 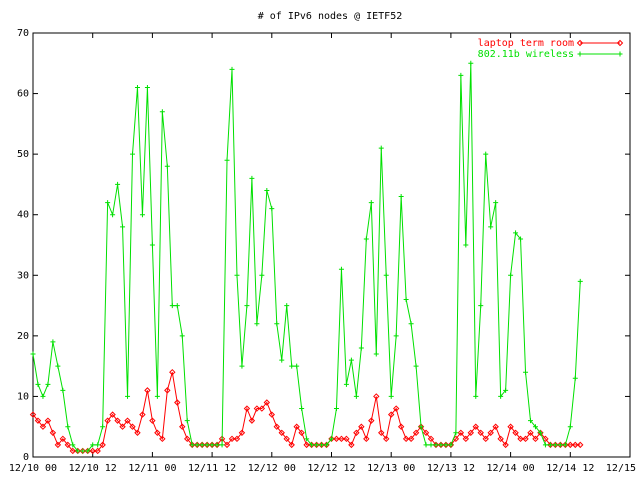 What do you see at coordinates (23, 215) in the screenshot?
I see `y-tick-label: 40` at bounding box center [23, 215].